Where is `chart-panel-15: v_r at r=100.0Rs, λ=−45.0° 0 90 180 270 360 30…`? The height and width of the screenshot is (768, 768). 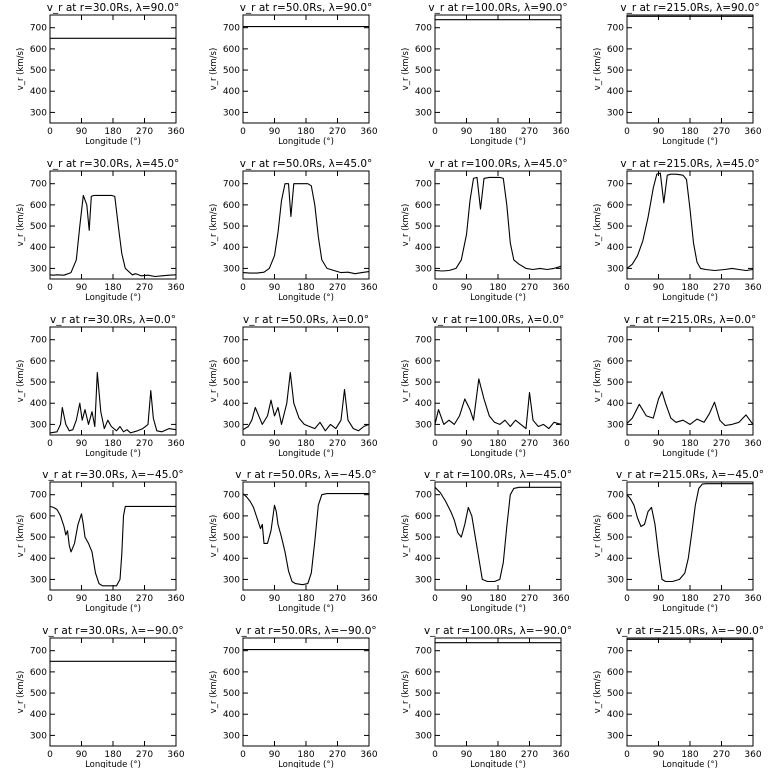 chart-panel-15: v_r at r=100.0Rs, λ=−45.0° 0 90 180 270 360 30… is located at coordinates (486, 541).